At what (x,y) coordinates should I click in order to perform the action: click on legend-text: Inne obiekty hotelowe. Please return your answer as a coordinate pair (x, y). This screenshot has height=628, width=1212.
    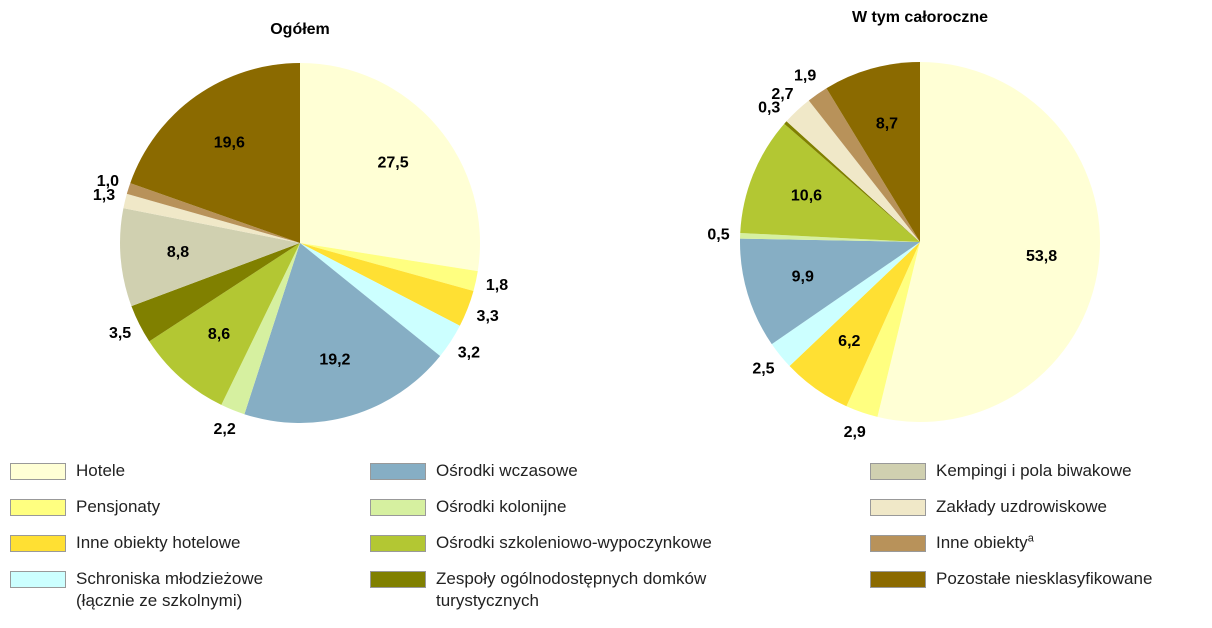
    Looking at the image, I should click on (158, 542).